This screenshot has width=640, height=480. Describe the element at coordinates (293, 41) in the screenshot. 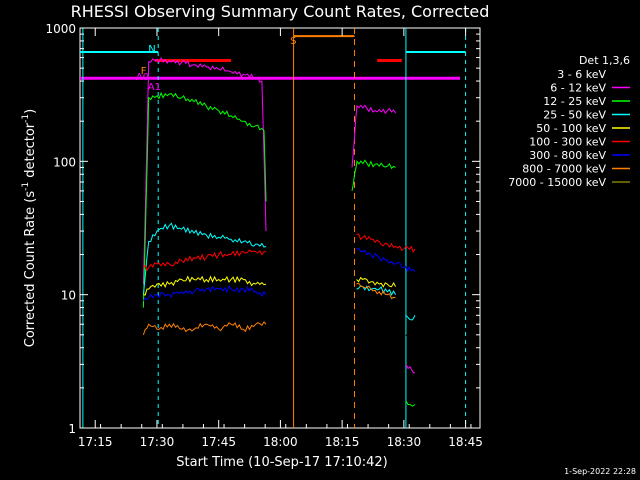

I see `marker-label-s: S` at that location.